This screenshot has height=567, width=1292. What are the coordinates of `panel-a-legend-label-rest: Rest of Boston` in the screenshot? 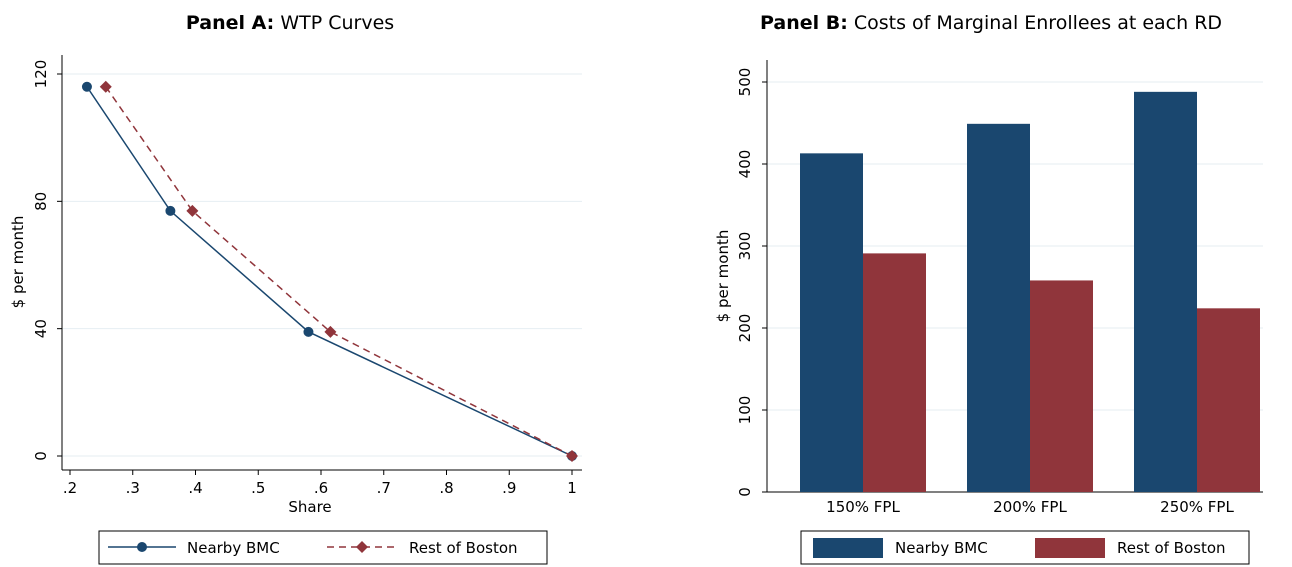 It's located at (463, 548).